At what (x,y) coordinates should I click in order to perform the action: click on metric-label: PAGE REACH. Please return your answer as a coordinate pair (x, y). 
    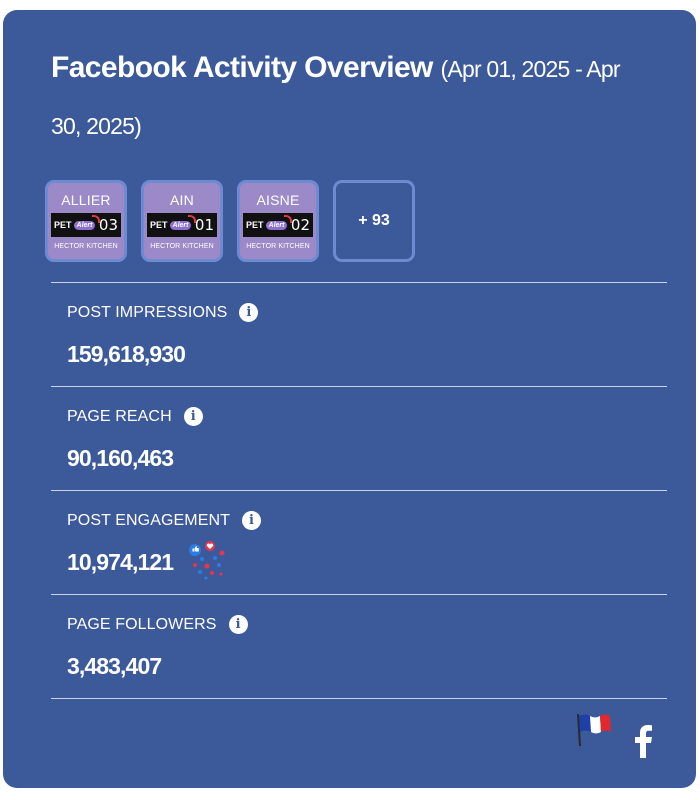
    Looking at the image, I should click on (119, 416).